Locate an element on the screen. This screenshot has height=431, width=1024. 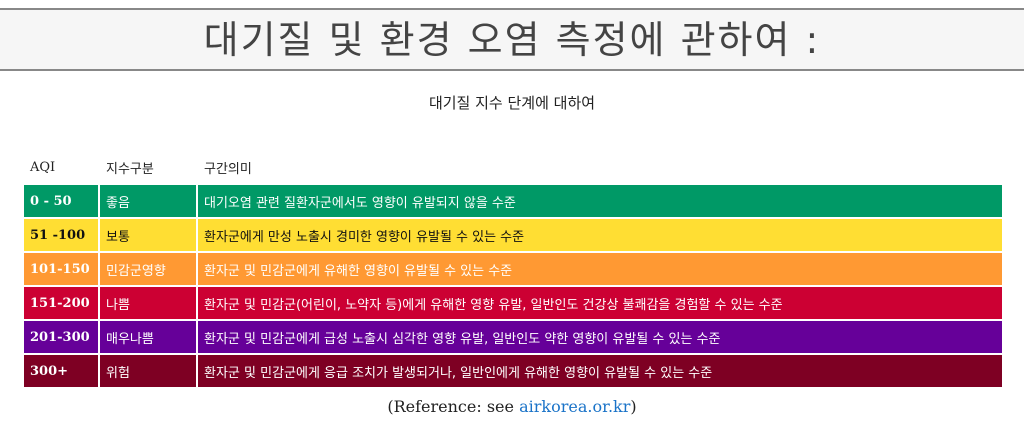
aqi-cell: 101-150 is located at coordinates (61, 269).